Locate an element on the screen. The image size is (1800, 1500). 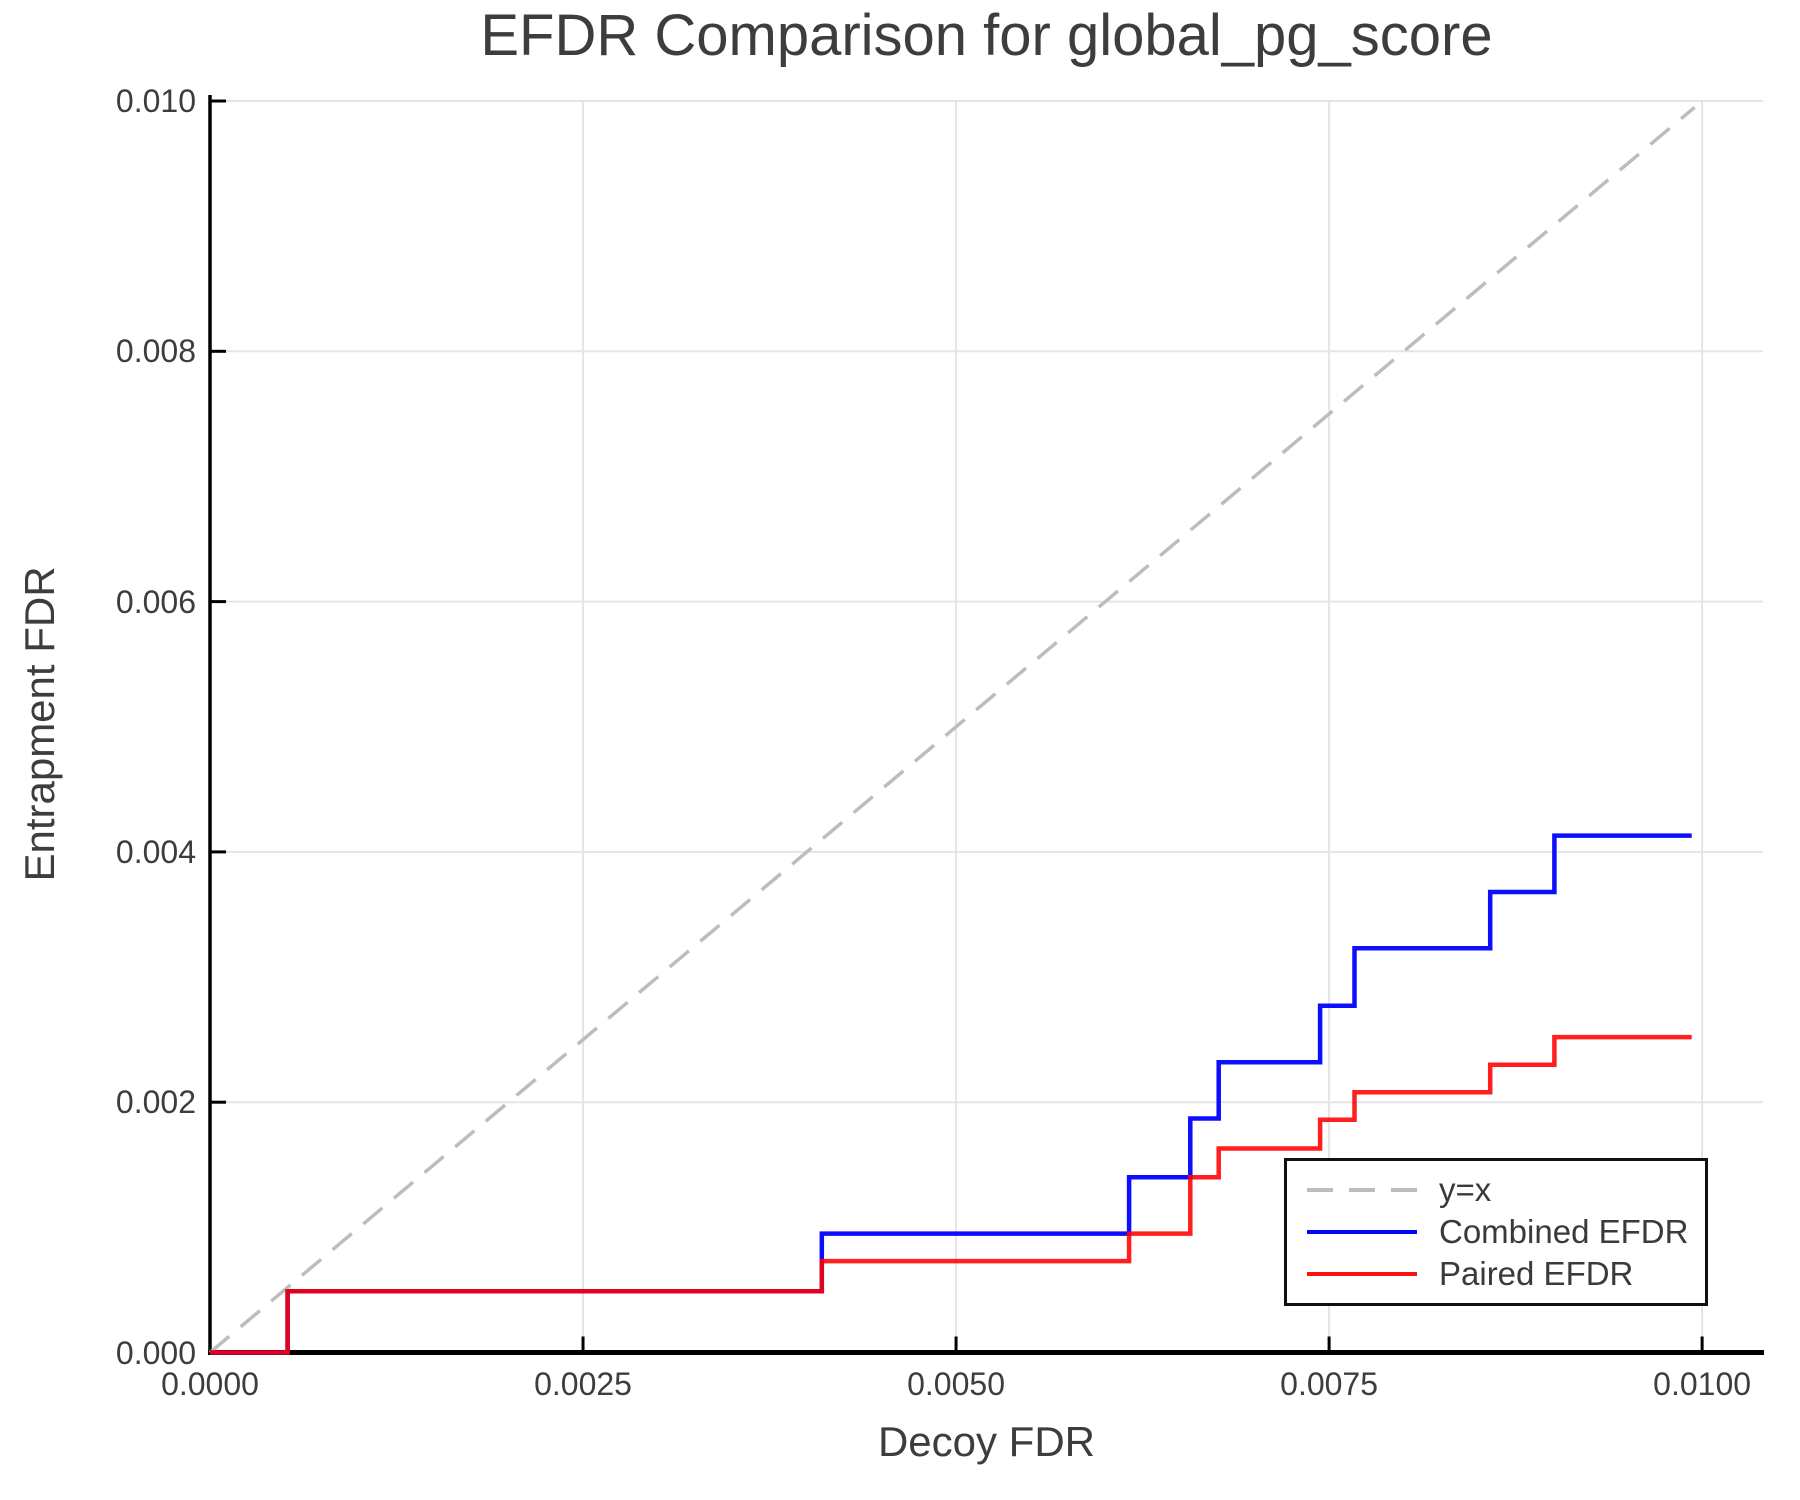
x-tick-label: 0.0000 is located at coordinates (210, 1383).